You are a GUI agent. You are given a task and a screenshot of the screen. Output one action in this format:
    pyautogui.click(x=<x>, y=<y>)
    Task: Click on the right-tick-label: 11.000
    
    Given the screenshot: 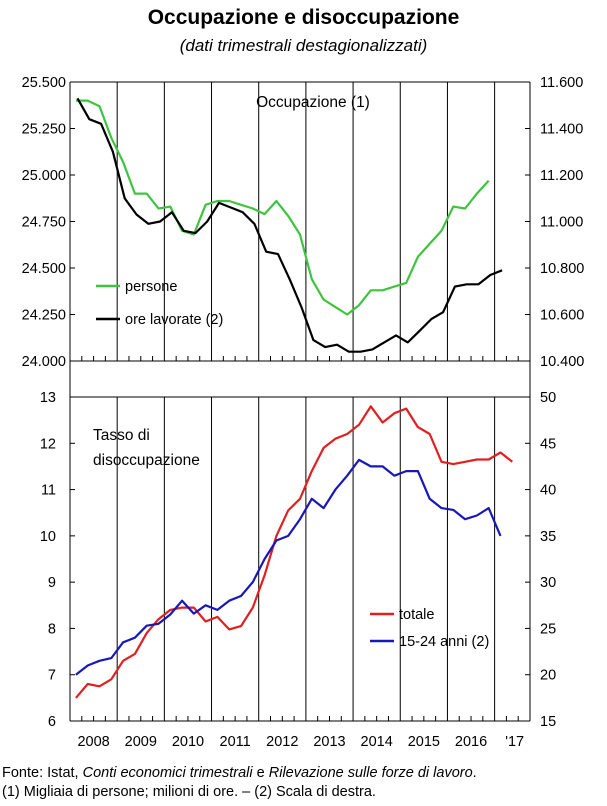 What is the action you would take?
    pyautogui.click(x=561, y=223)
    